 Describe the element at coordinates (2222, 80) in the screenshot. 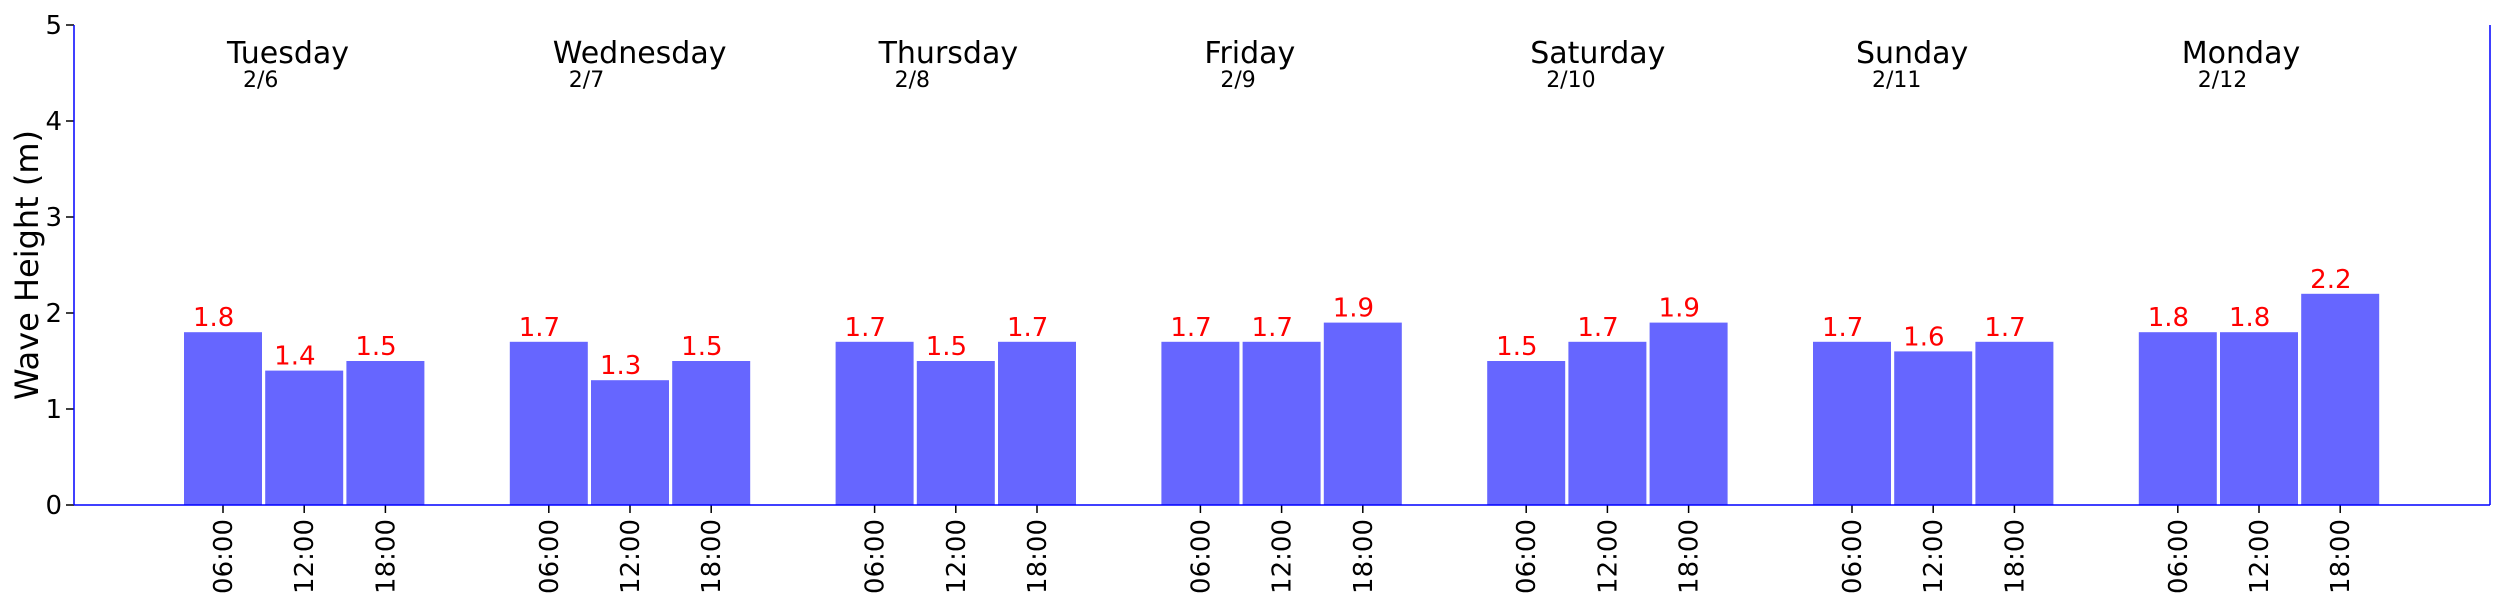

I see `day-date-label: 2/12` at that location.